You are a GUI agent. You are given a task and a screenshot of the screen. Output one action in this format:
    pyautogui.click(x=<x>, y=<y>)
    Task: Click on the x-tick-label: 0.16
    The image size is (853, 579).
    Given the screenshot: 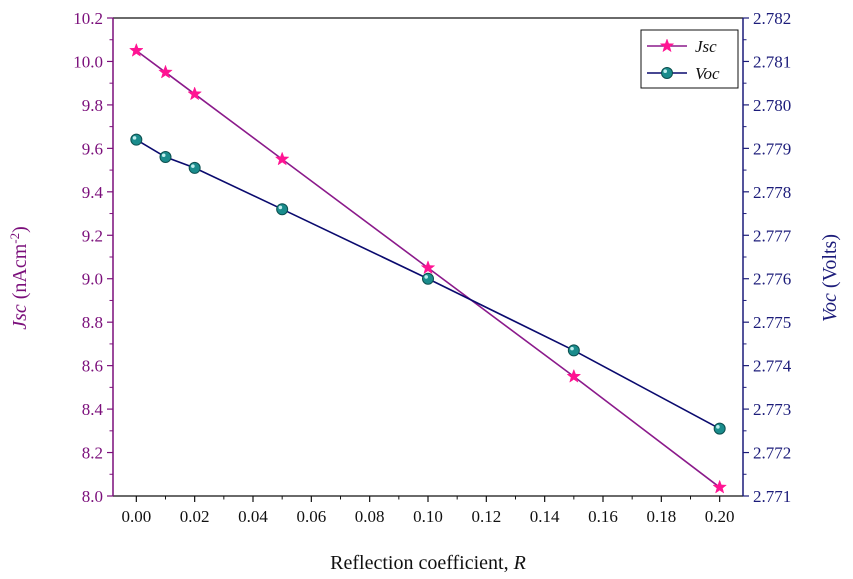 What is the action you would take?
    pyautogui.click(x=603, y=516)
    